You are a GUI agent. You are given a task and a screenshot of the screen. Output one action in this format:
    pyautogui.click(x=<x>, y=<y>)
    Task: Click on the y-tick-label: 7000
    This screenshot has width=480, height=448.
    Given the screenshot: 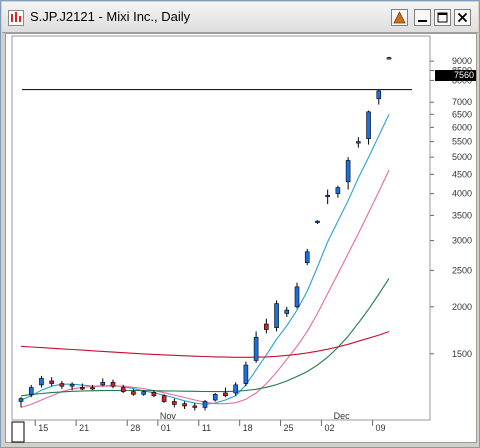 What is the action you would take?
    pyautogui.click(x=462, y=102)
    